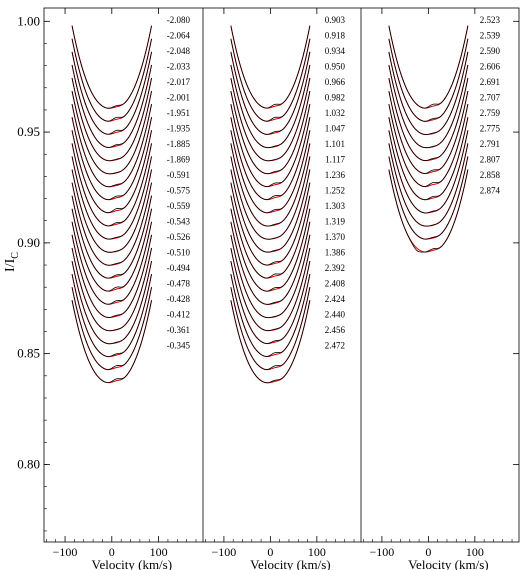 Image resolution: width=520 pixels, height=570 pixels. What do you see at coordinates (179, 222) in the screenshot?
I see `phase-label: -0.543` at bounding box center [179, 222].